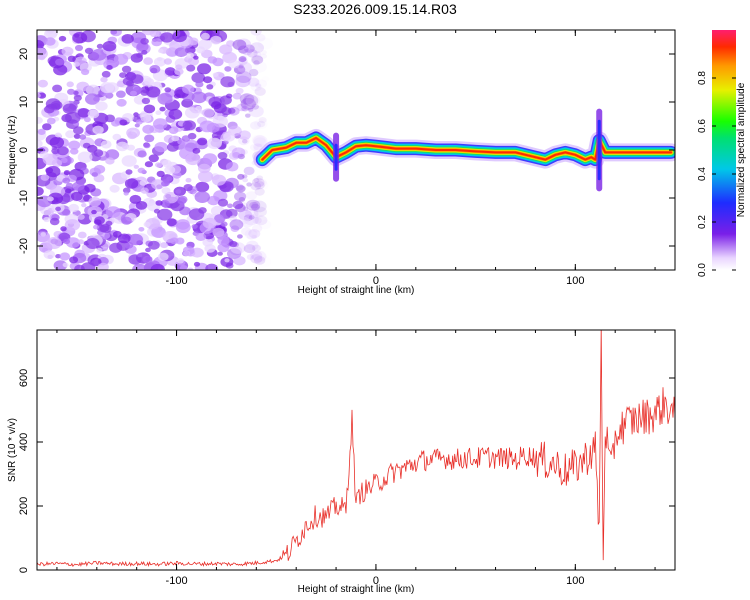  Describe the element at coordinates (177, 581) in the screenshot. I see `x-tick-label: -100` at that location.